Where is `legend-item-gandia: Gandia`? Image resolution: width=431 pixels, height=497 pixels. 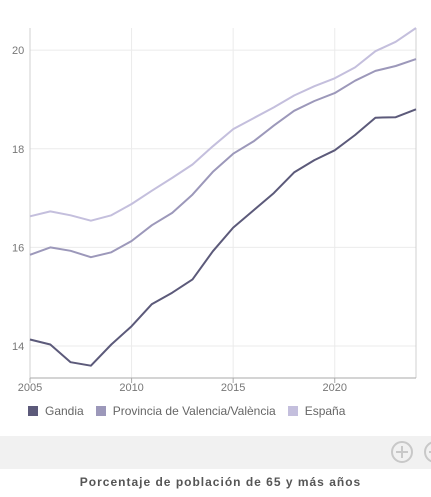 legend-item-gandia: Gandia is located at coordinates (56, 411).